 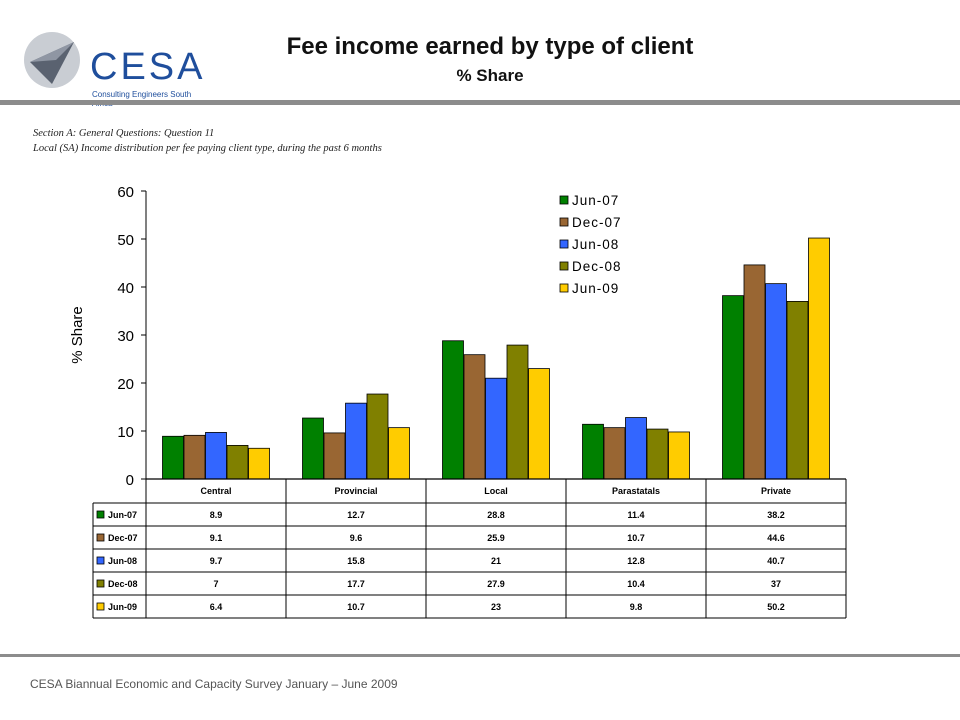 What do you see at coordinates (355, 491) in the screenshot?
I see `category-label: Provincial` at bounding box center [355, 491].